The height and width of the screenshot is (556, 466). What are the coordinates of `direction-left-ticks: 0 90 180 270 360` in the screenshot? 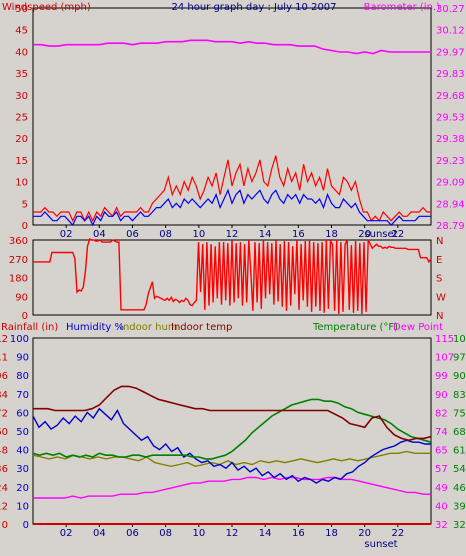 It's located at (18, 279).